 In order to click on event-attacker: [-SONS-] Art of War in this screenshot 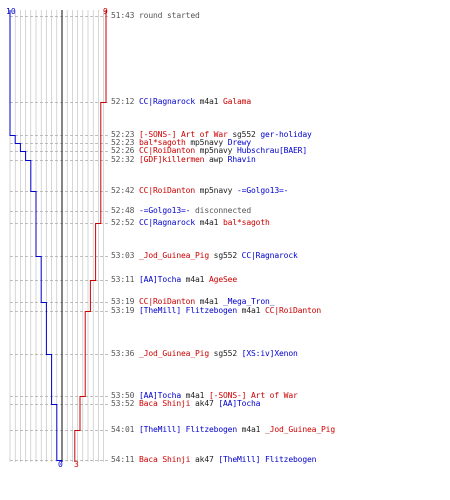, I will do `click(186, 134)`.